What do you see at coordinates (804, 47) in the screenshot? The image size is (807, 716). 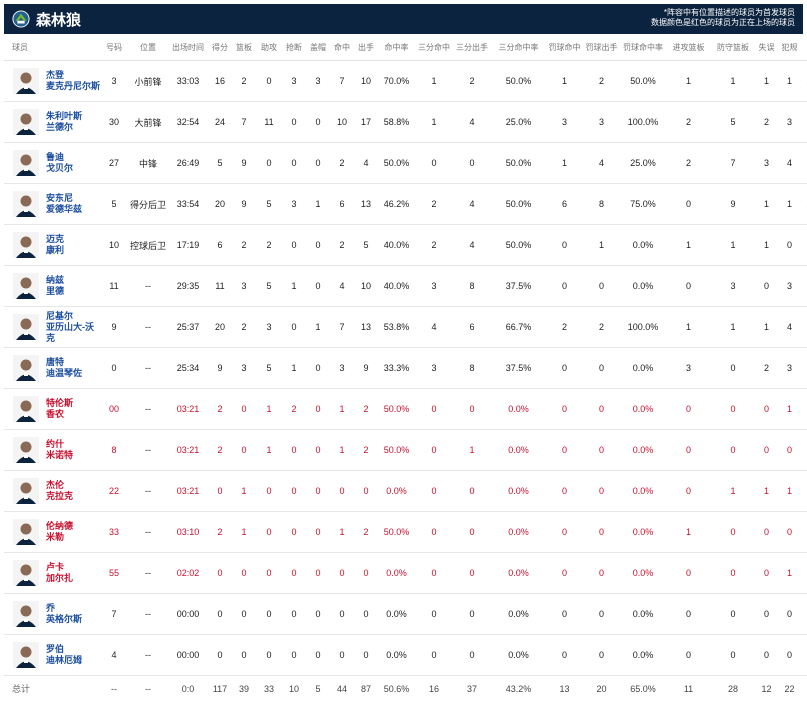 I see `column-header: +/-` at bounding box center [804, 47].